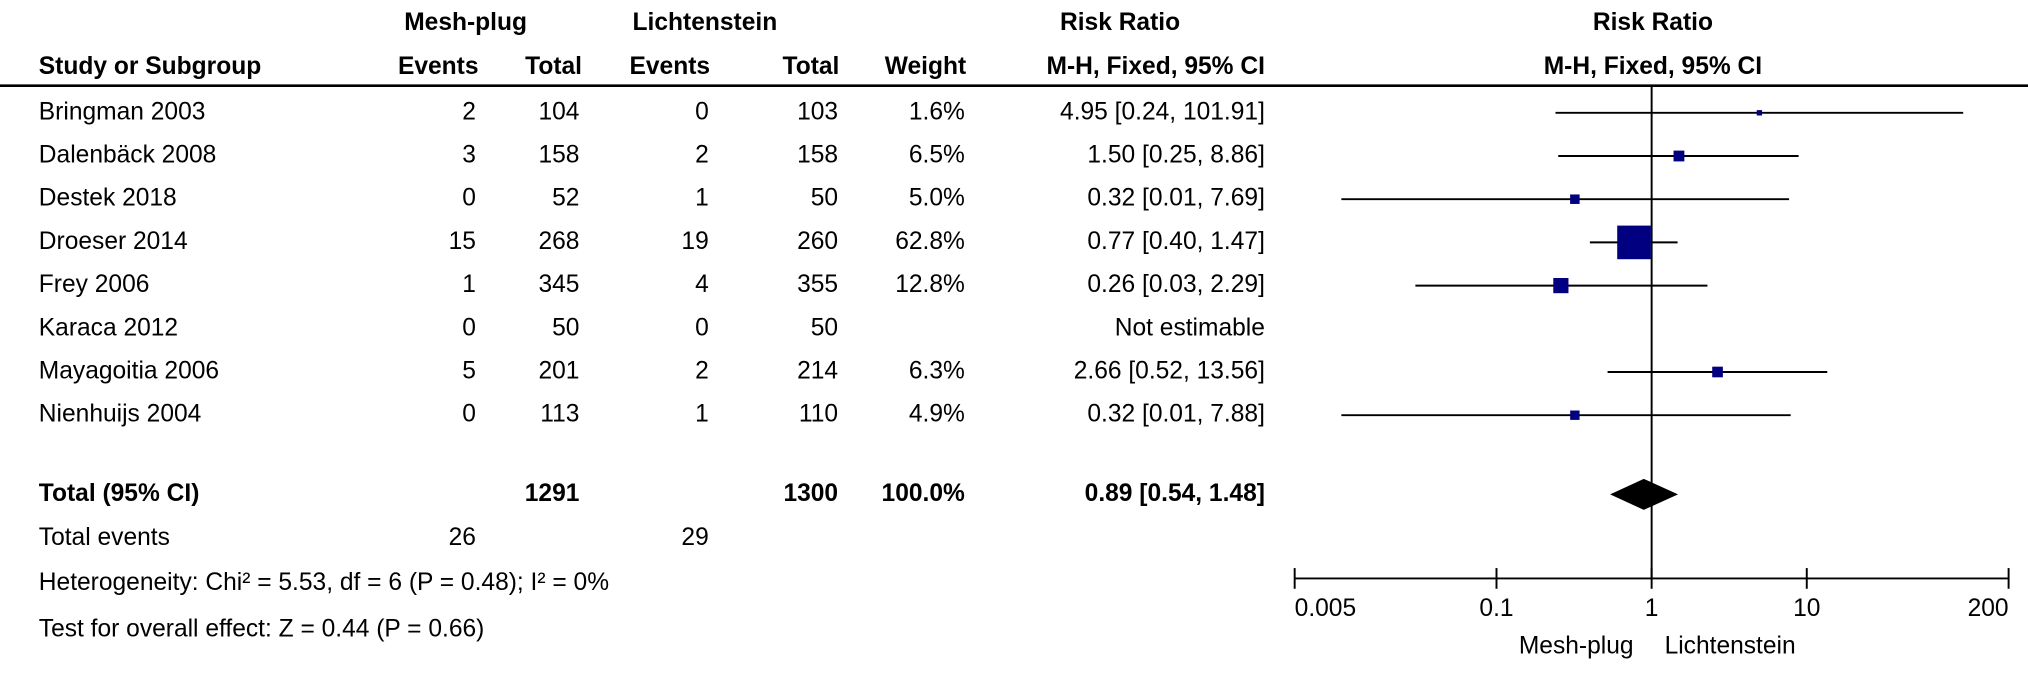  I want to click on cell: 345, so click(558, 284).